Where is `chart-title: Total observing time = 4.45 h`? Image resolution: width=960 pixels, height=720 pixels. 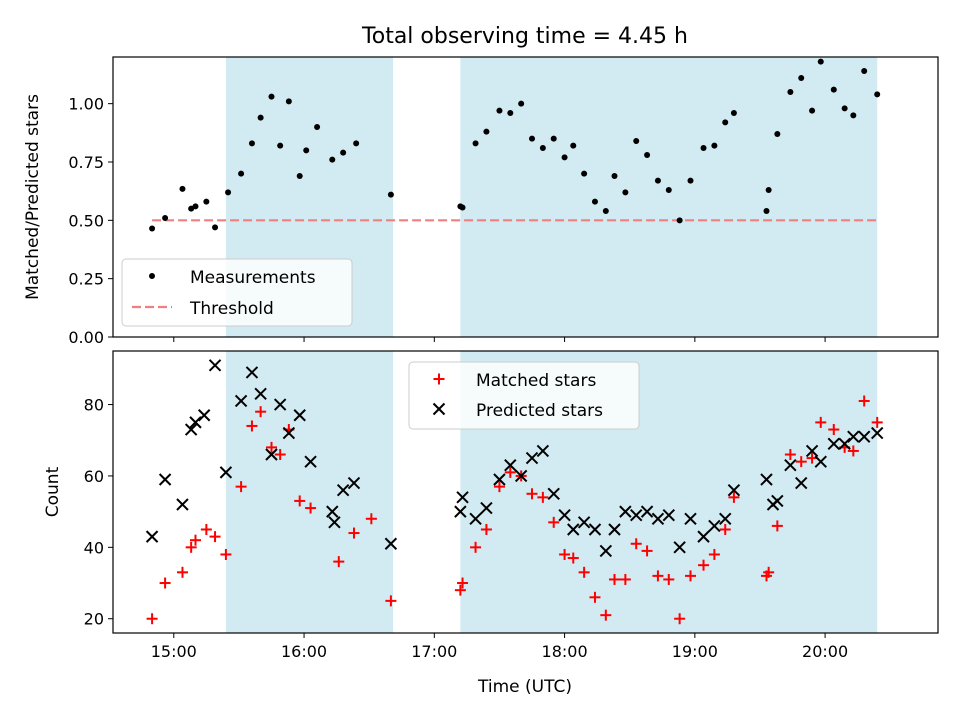
chart-title: Total observing time = 4.45 h is located at coordinates (524, 36).